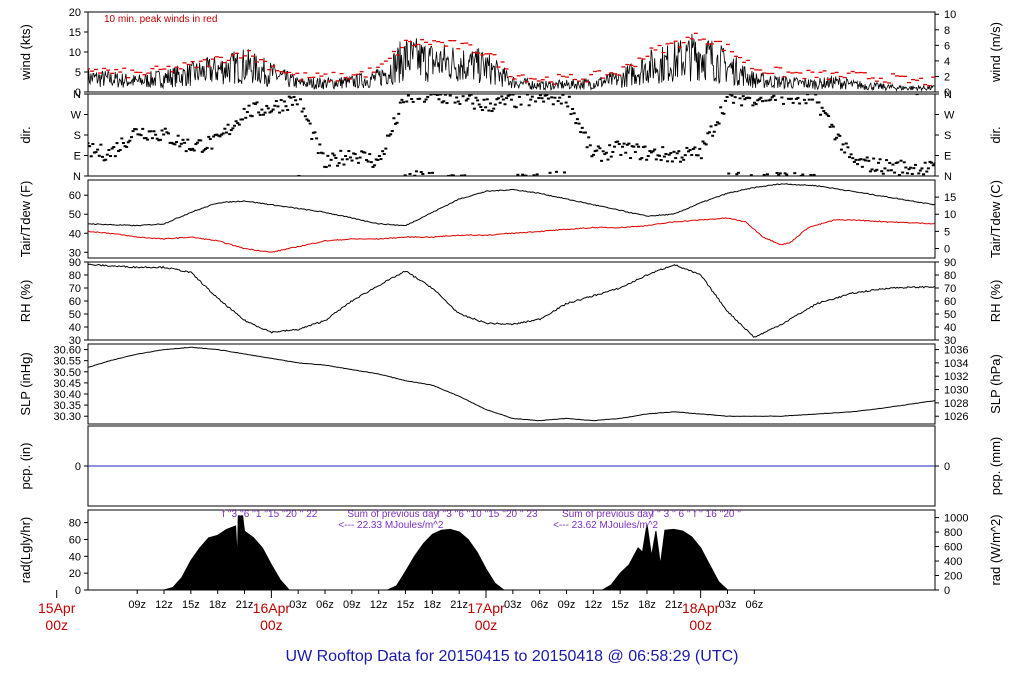  Describe the element at coordinates (510, 466) in the screenshot. I see `panel-pcp: pcp. (in) pcp. (mm) 0 0` at that location.